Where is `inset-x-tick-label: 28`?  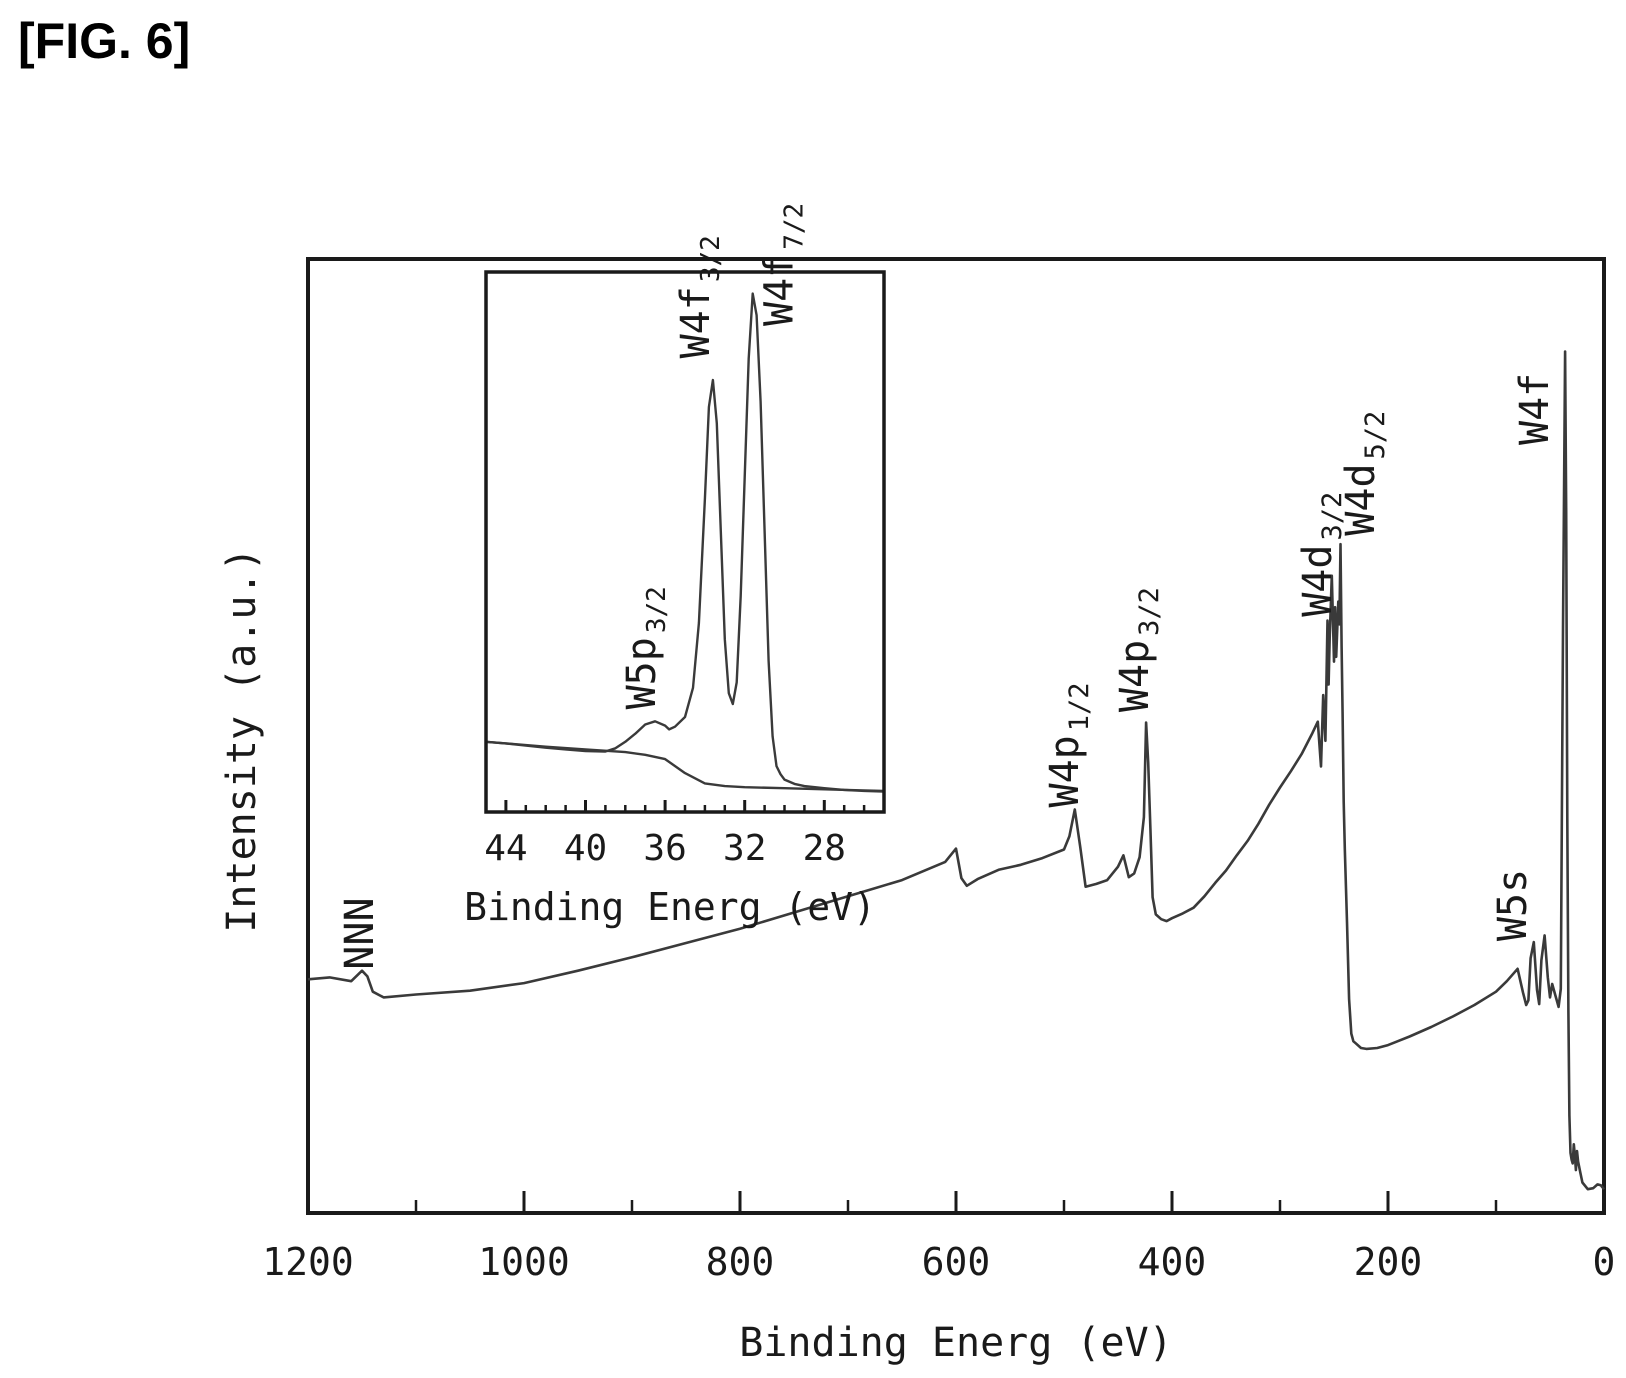
inset-x-tick-label: 28 is located at coordinates (824, 848).